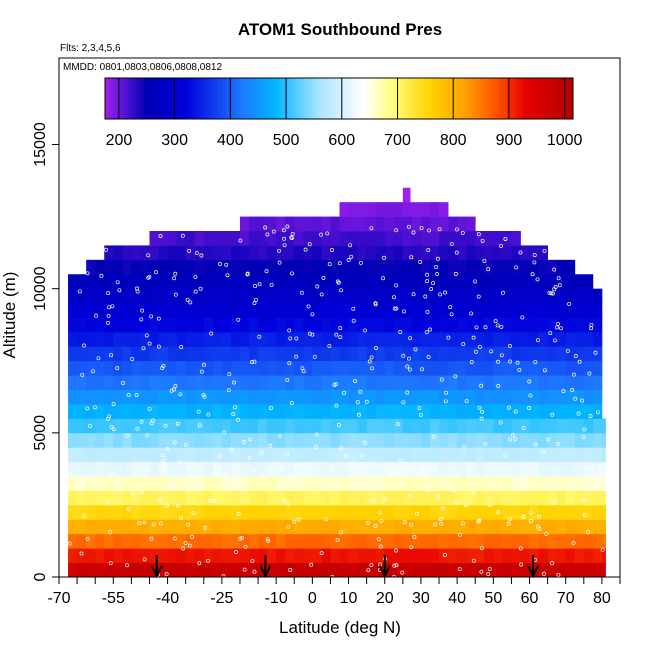  Describe the element at coordinates (509, 140) in the screenshot. I see `colorbar-tick-label: 900` at that location.